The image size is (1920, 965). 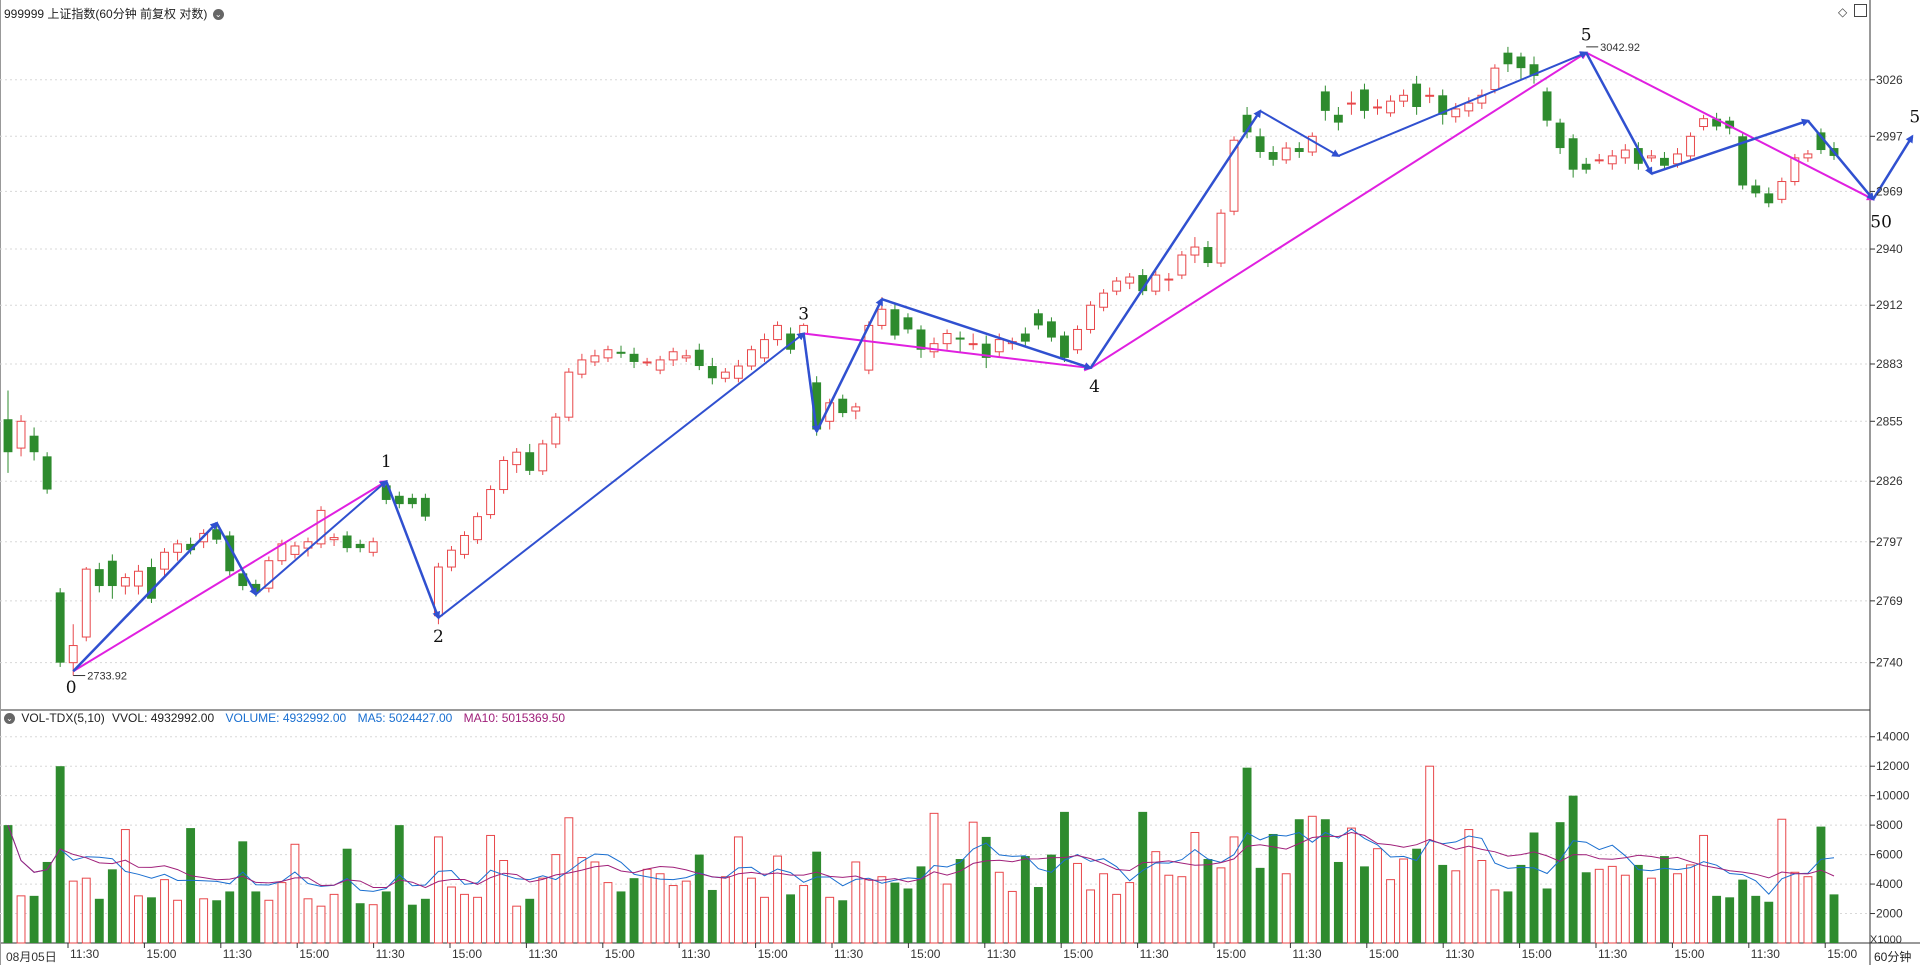 What do you see at coordinates (9, 719) in the screenshot?
I see `volume-dropdown-icon: ⌄` at bounding box center [9, 719].